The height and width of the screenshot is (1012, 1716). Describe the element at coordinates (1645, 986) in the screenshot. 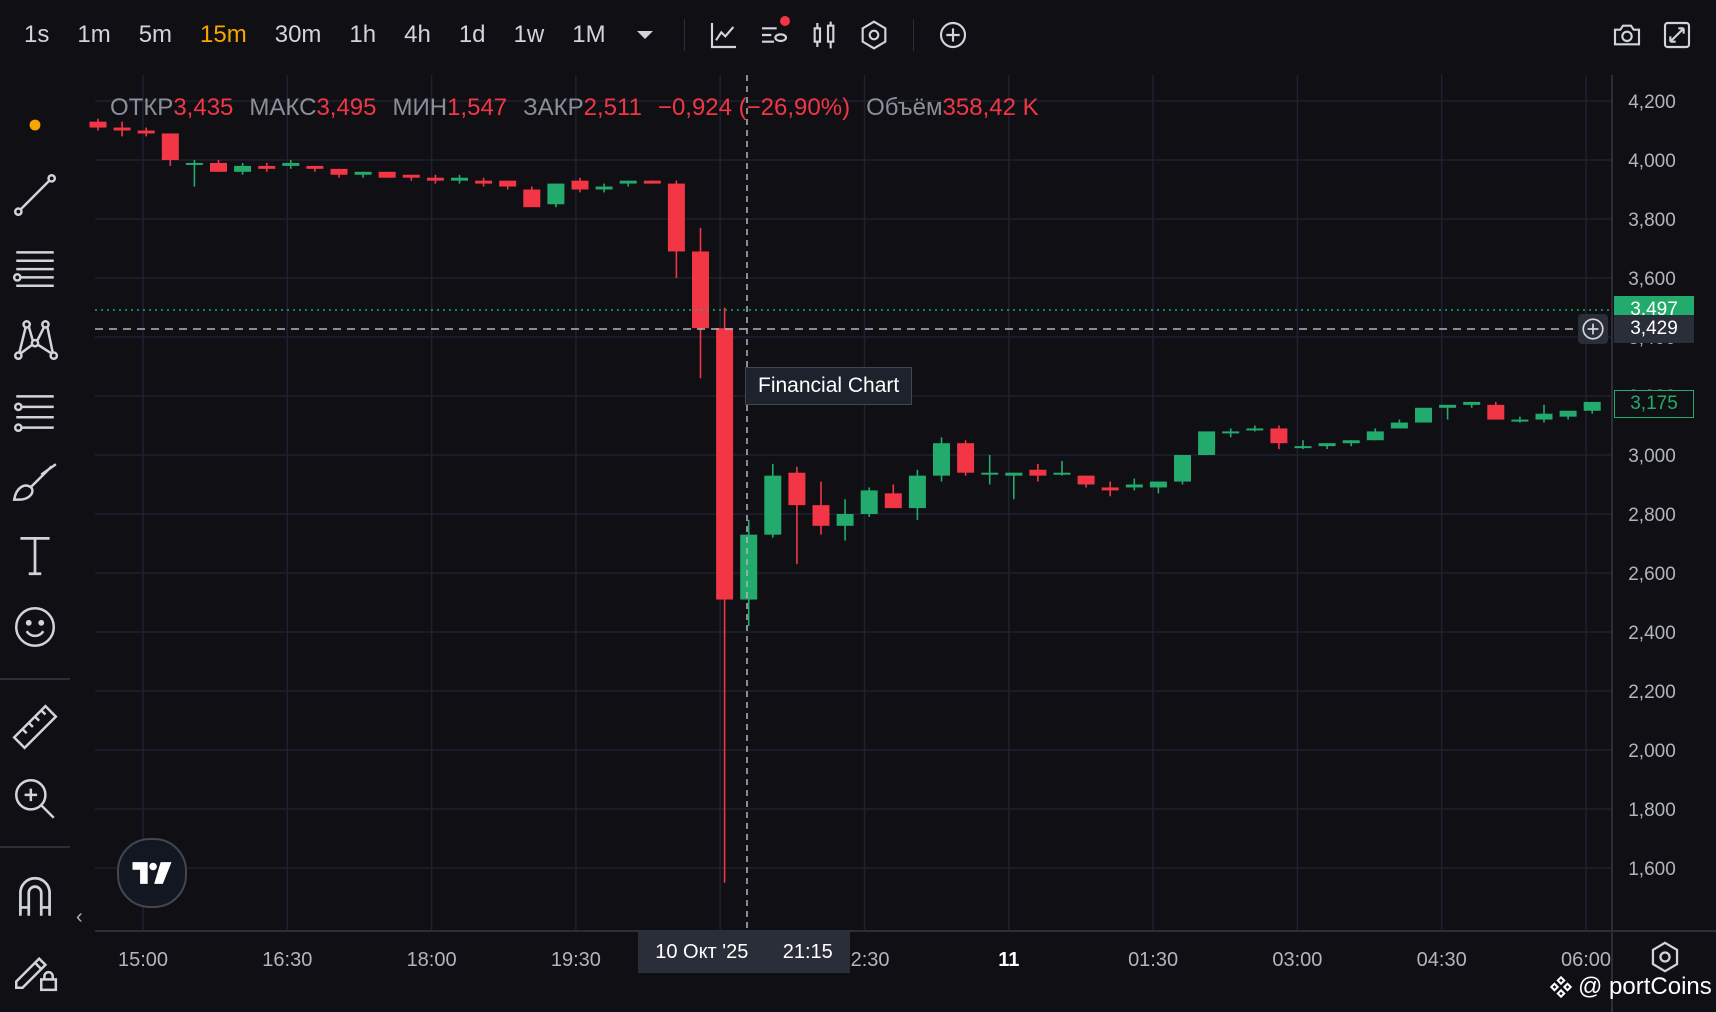

I see `watermark-text: @ portCoins` at that location.